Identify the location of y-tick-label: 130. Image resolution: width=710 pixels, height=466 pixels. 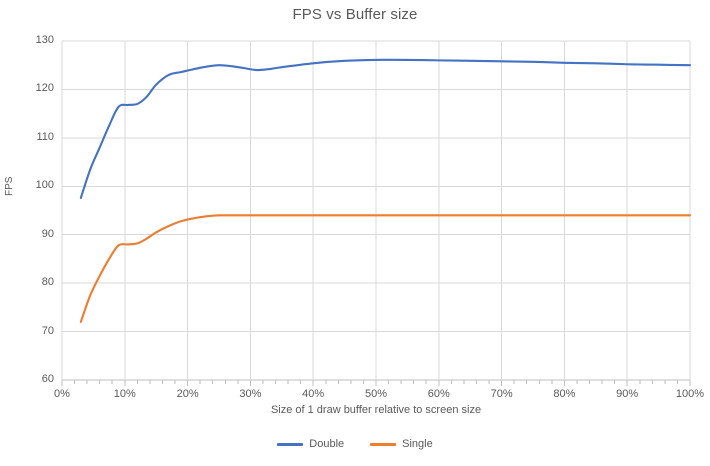
(44, 40).